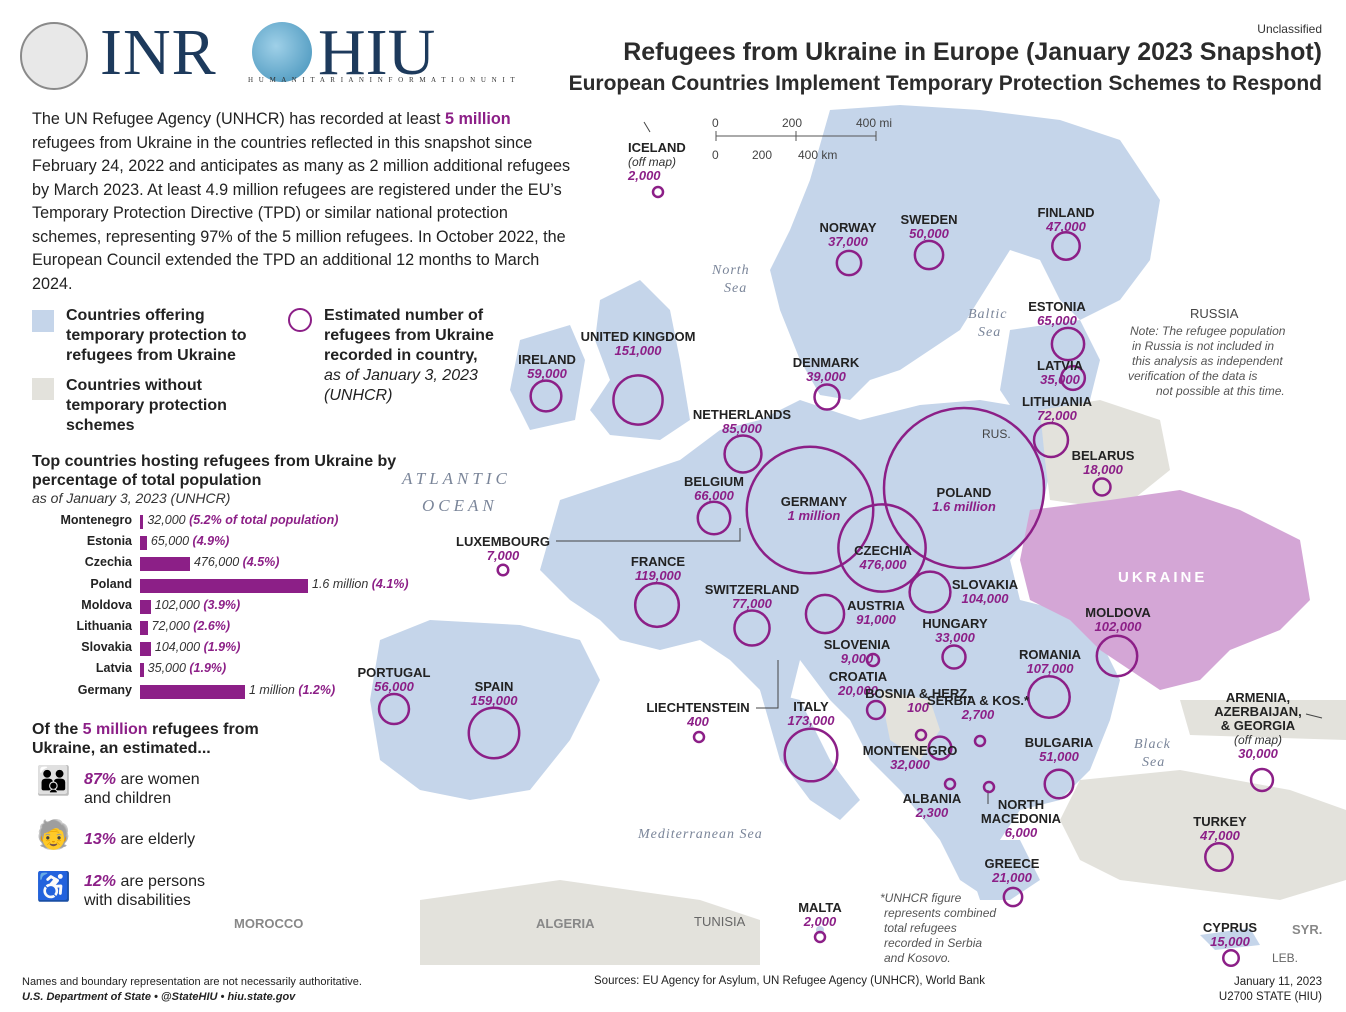 Image resolution: width=1346 pixels, height=1012 pixels. What do you see at coordinates (964, 492) in the screenshot?
I see `country-name-poland: POLAND` at bounding box center [964, 492].